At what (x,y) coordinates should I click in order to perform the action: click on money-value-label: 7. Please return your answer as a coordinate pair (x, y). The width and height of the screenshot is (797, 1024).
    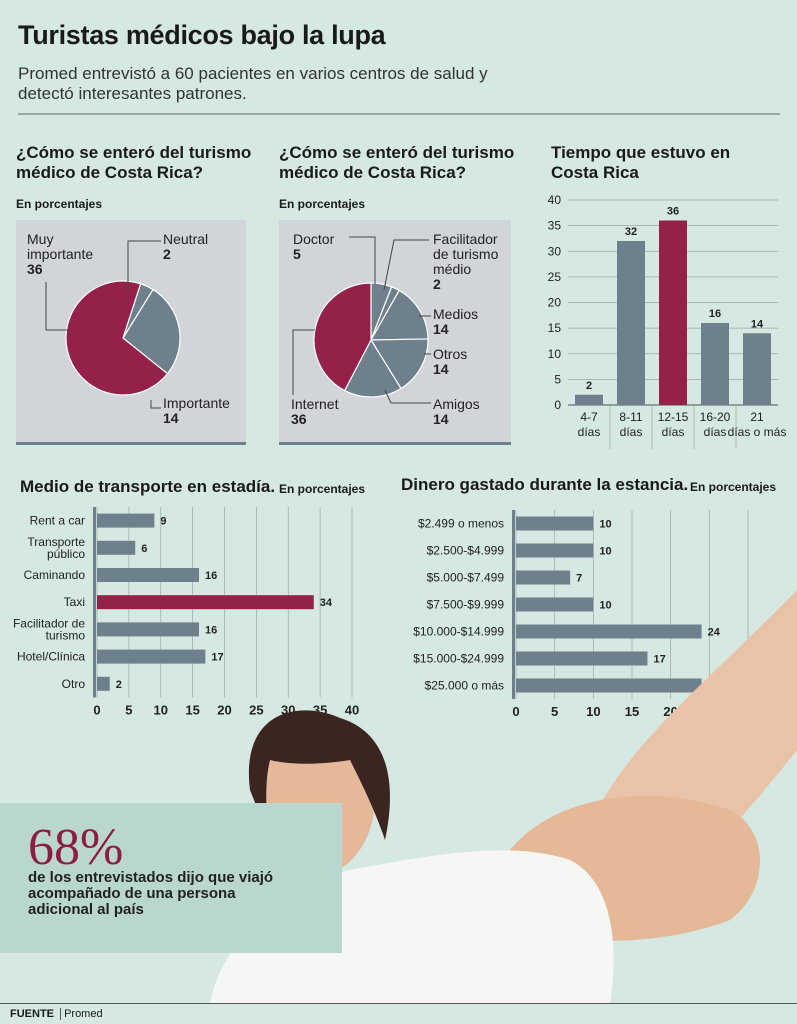
    Looking at the image, I should click on (579, 579).